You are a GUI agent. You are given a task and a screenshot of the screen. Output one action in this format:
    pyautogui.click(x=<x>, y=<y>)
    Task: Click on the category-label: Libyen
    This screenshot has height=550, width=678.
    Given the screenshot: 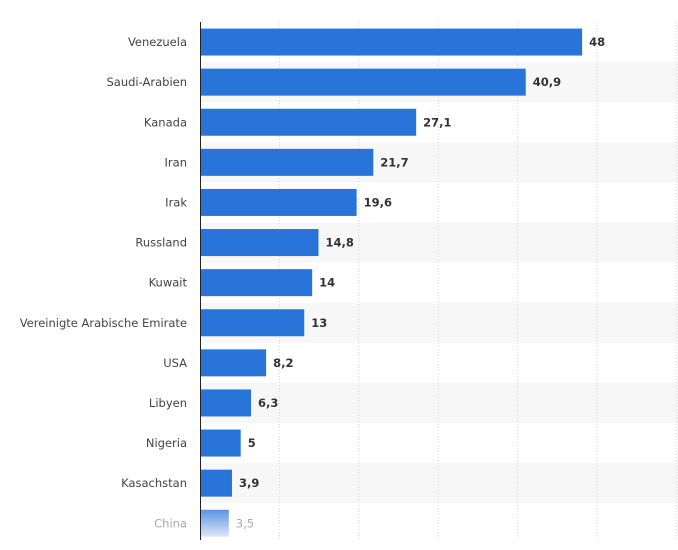 What is the action you would take?
    pyautogui.click(x=168, y=403)
    